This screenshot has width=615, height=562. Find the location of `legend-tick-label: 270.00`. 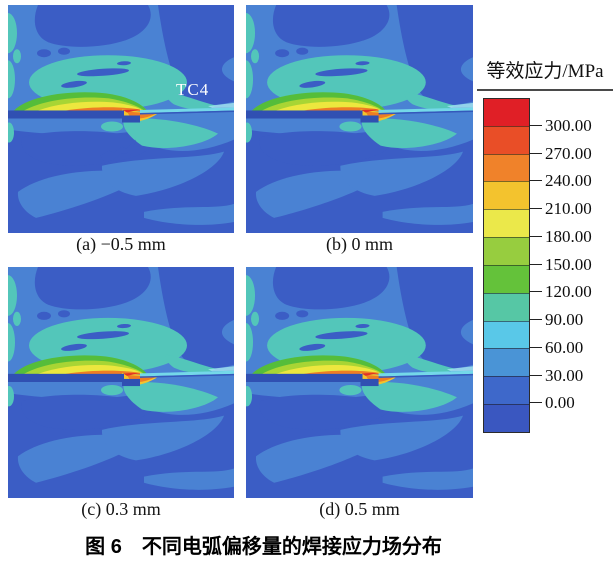

legend-tick-label: 270.00 is located at coordinates (568, 153).